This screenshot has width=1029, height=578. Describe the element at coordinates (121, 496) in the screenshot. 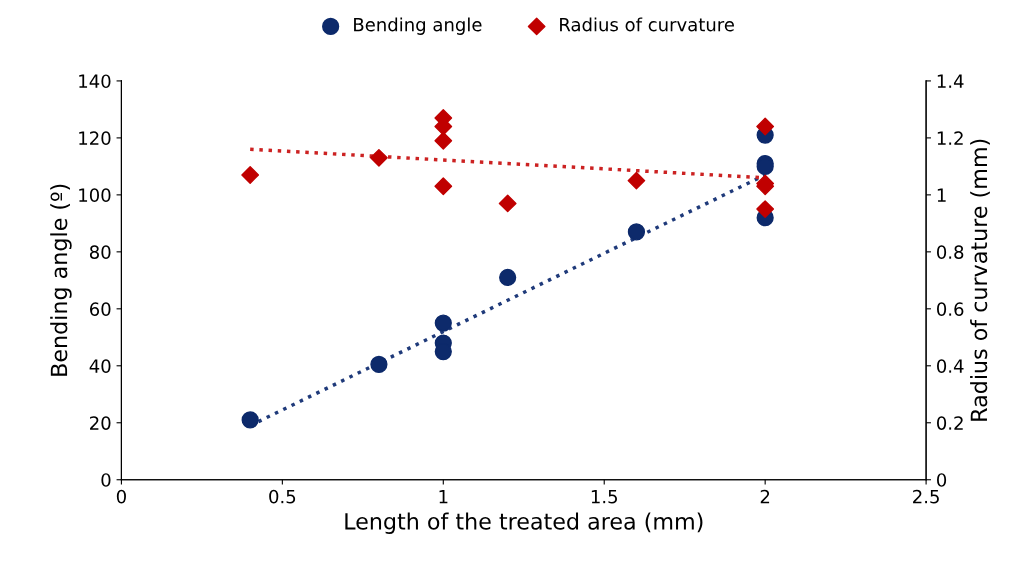

I see `x-tick-label: 0` at that location.